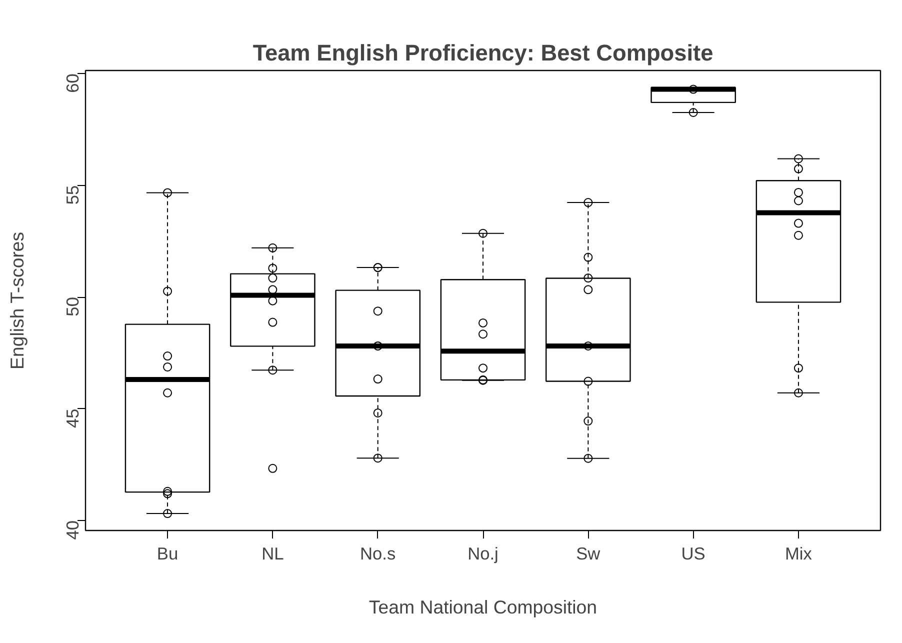  What do you see at coordinates (588, 554) in the screenshot?
I see `x-tick-label: Sw` at bounding box center [588, 554].